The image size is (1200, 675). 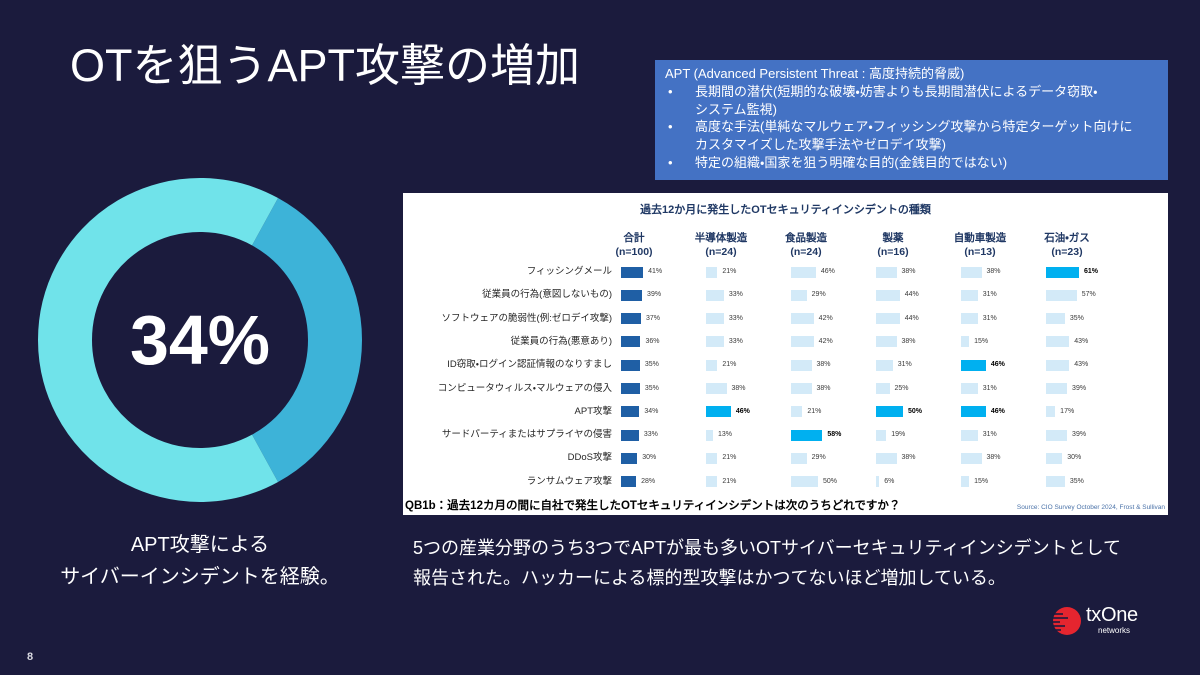 What do you see at coordinates (806, 238) in the screenshot?
I see `column-header-name: 食品製造` at bounding box center [806, 238].